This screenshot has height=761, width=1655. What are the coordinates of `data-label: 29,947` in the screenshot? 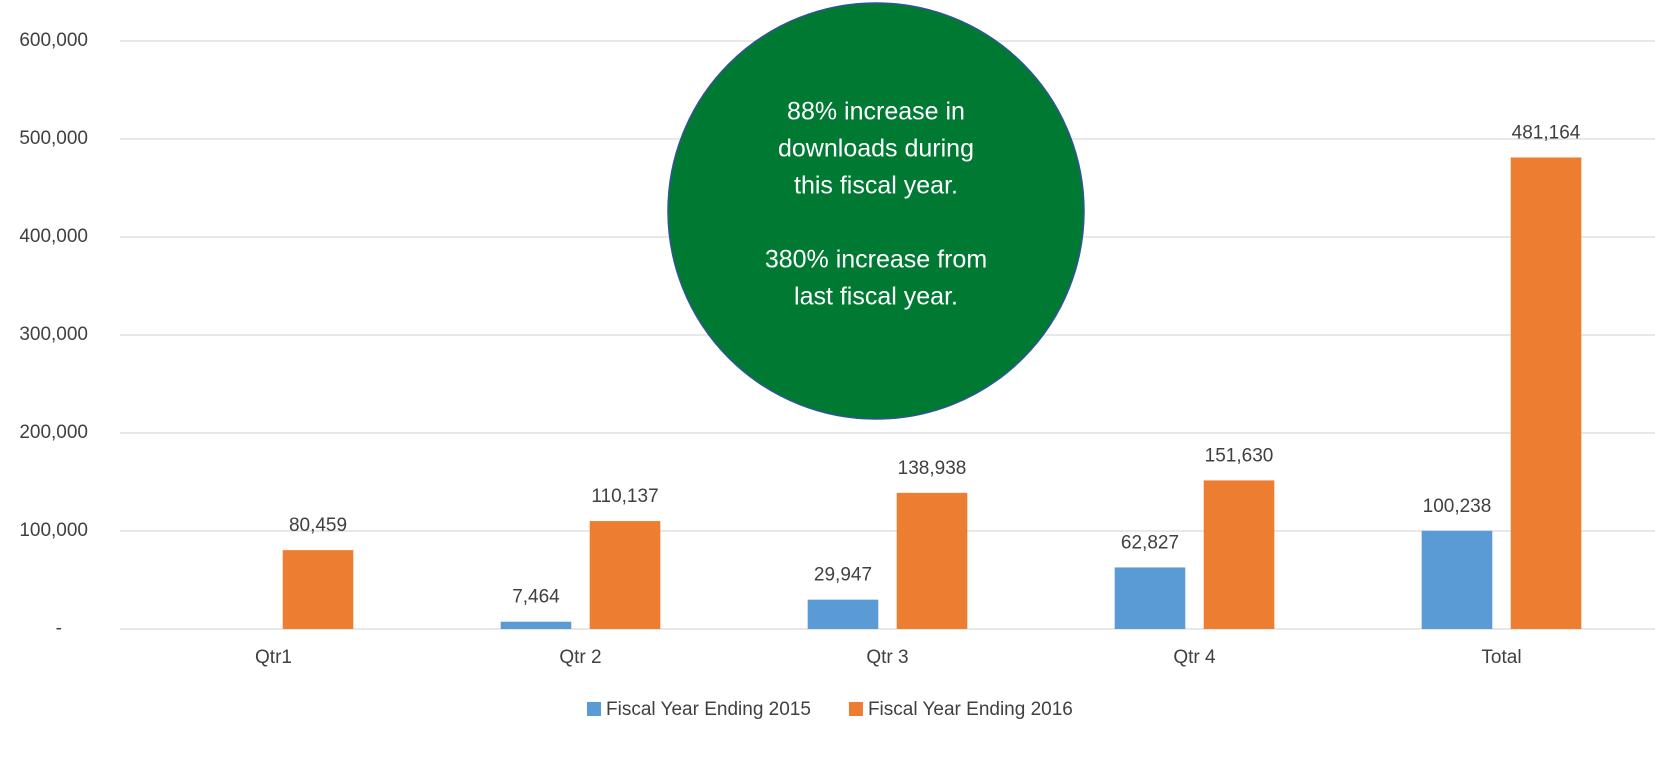 It's located at (843, 575).